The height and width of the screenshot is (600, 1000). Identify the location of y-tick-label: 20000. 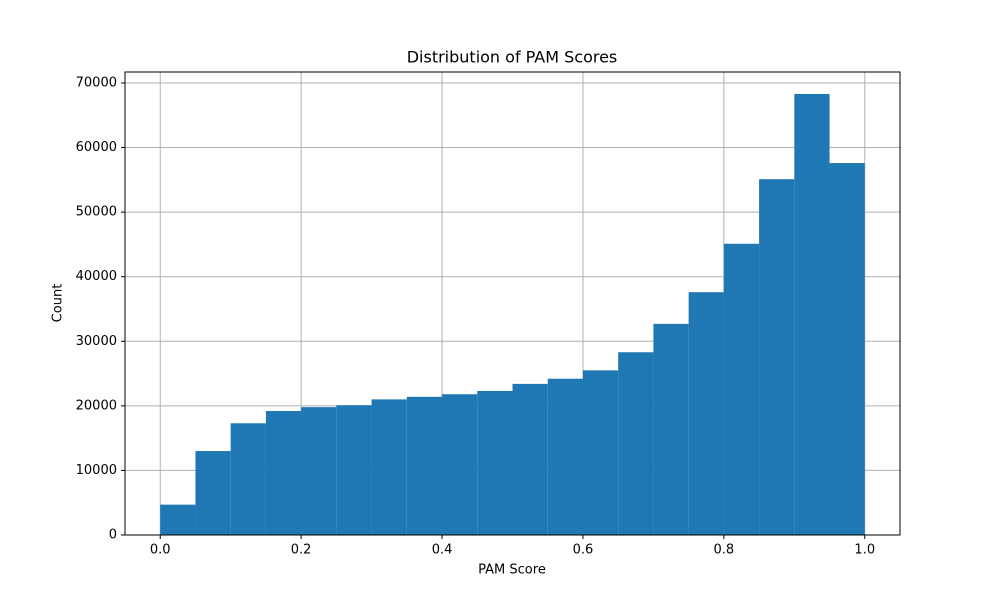
(96, 405).